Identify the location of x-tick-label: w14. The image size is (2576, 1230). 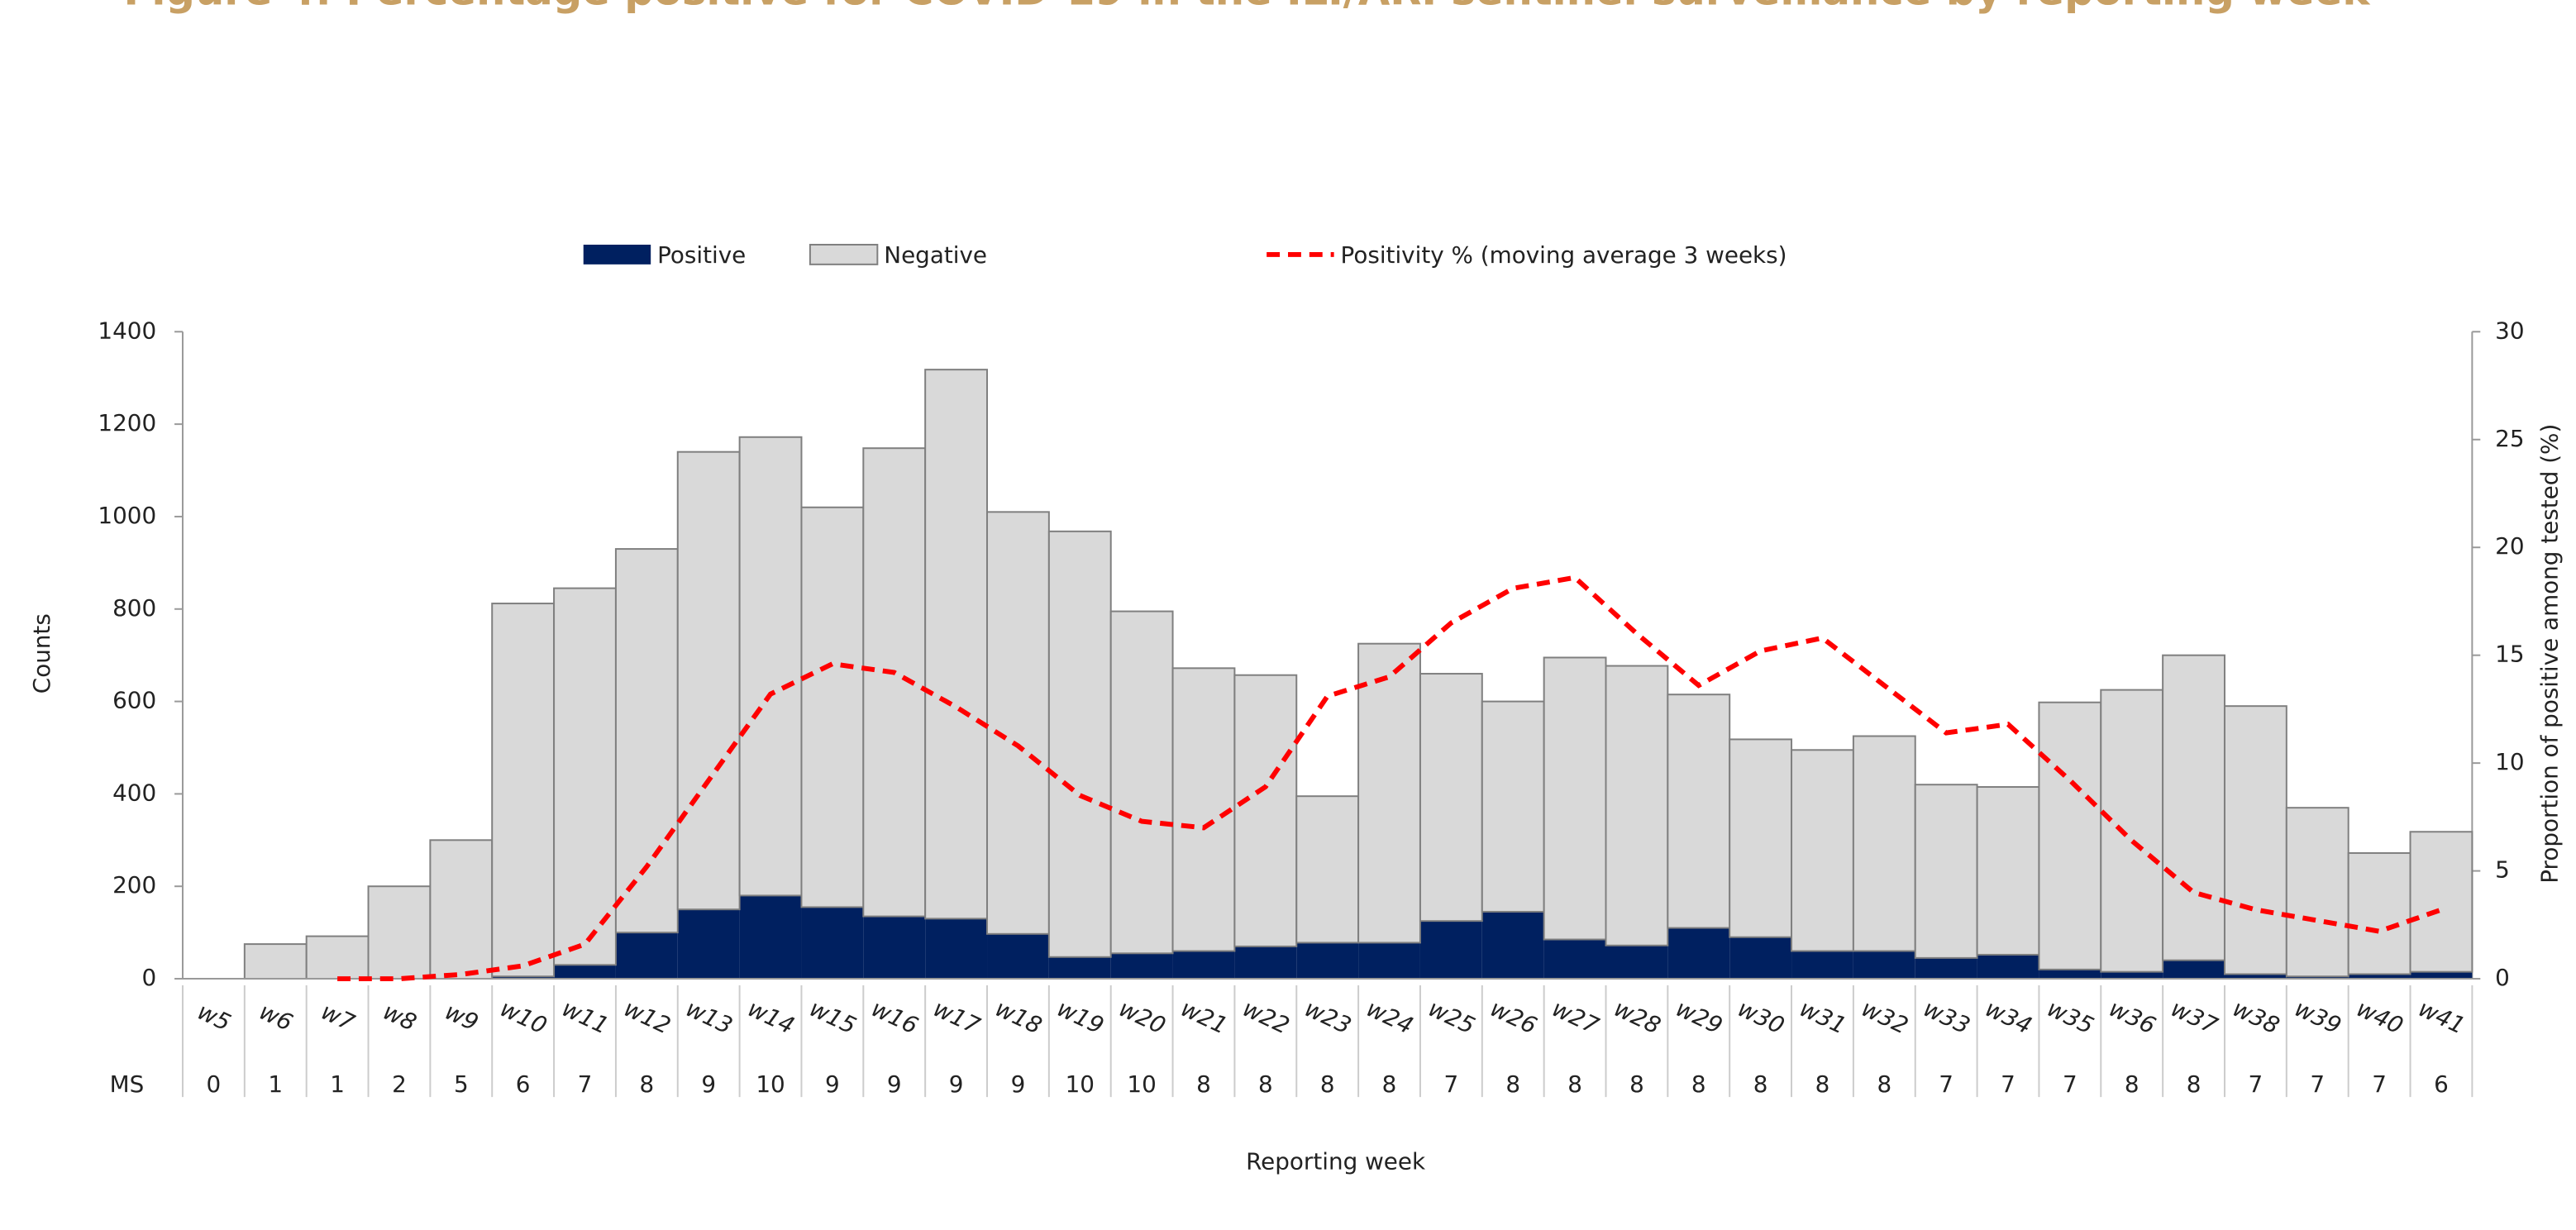
(771, 1017).